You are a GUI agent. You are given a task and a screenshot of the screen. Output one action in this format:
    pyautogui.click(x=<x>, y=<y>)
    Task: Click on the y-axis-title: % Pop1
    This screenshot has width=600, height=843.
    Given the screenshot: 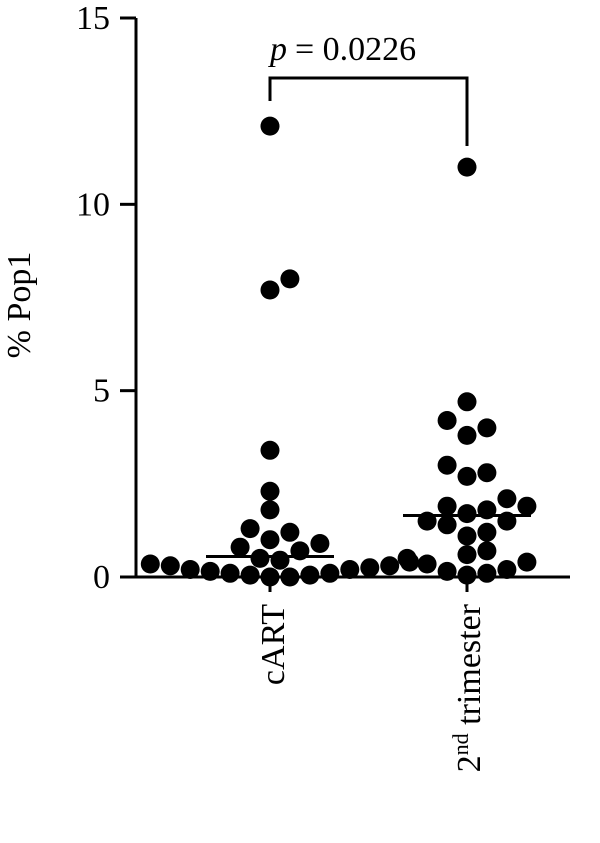 What is the action you would take?
    pyautogui.click(x=19, y=305)
    